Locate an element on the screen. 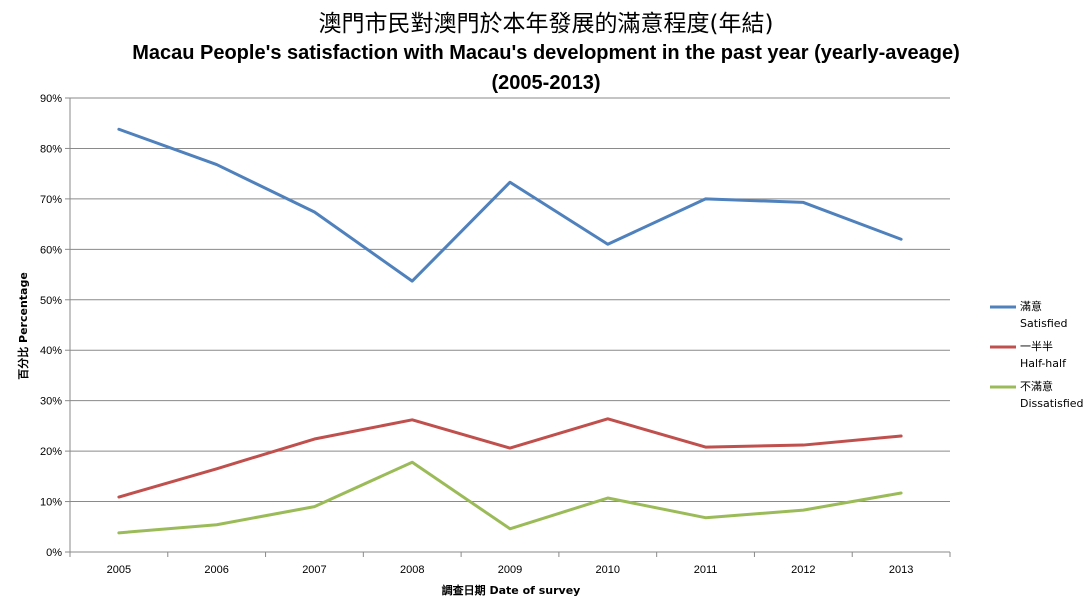 This screenshot has height=608, width=1092. legend-label-zh: 不滿意 is located at coordinates (1036, 386).